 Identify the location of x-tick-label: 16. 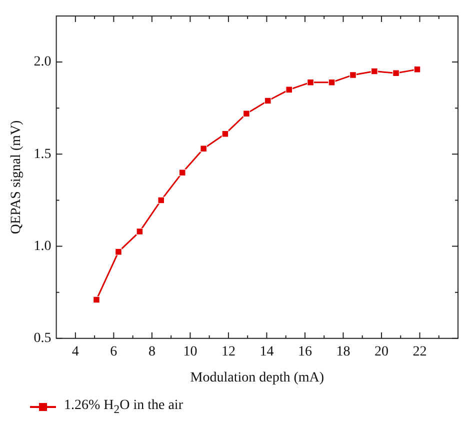
(305, 352).